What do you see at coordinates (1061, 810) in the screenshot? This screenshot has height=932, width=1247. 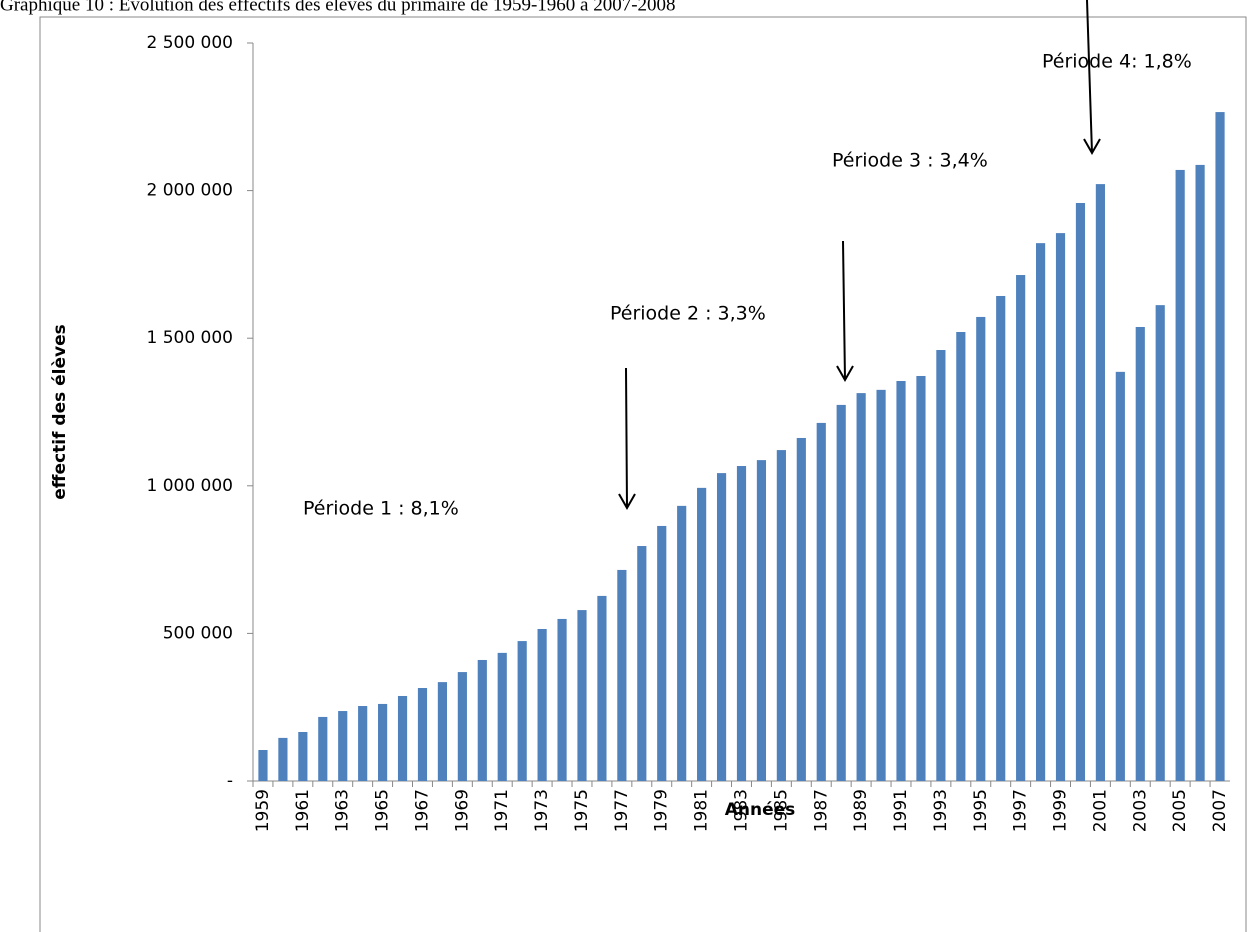 I see `x-tick-label: 1999` at bounding box center [1061, 810].